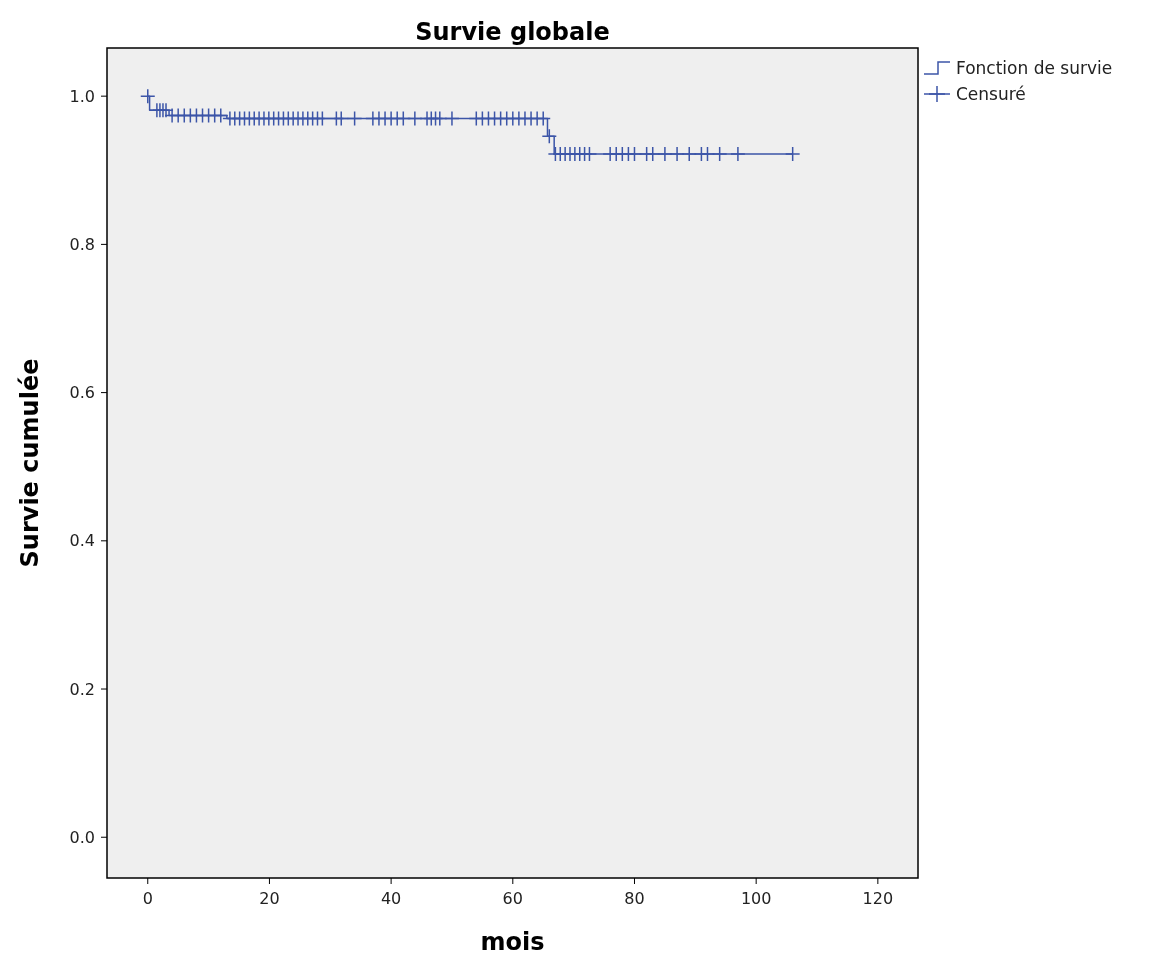 The width and height of the screenshot is (1161, 962). I want to click on y-axis-title: Survie cumulée, so click(30, 463).